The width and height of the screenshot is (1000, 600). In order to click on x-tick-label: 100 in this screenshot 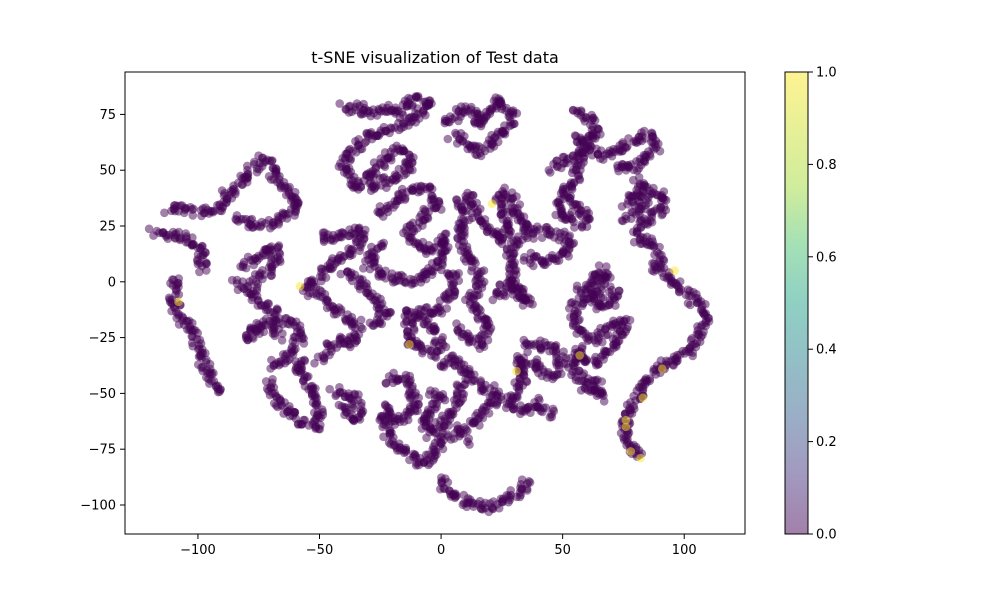, I will do `click(684, 550)`.